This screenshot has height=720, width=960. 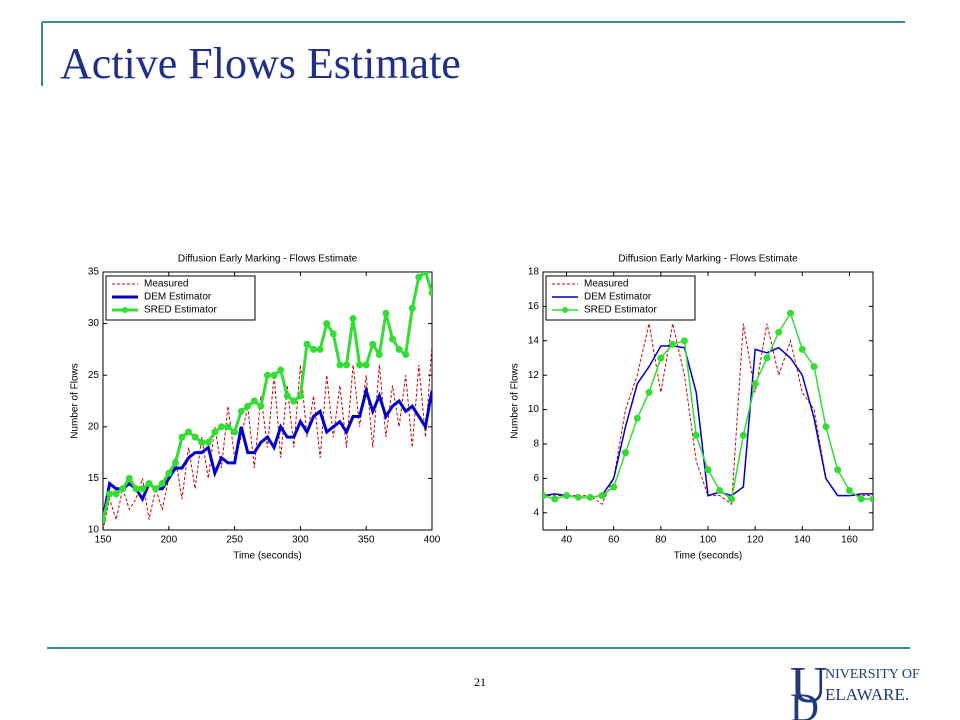 I want to click on page-number: 21, so click(x=480, y=682).